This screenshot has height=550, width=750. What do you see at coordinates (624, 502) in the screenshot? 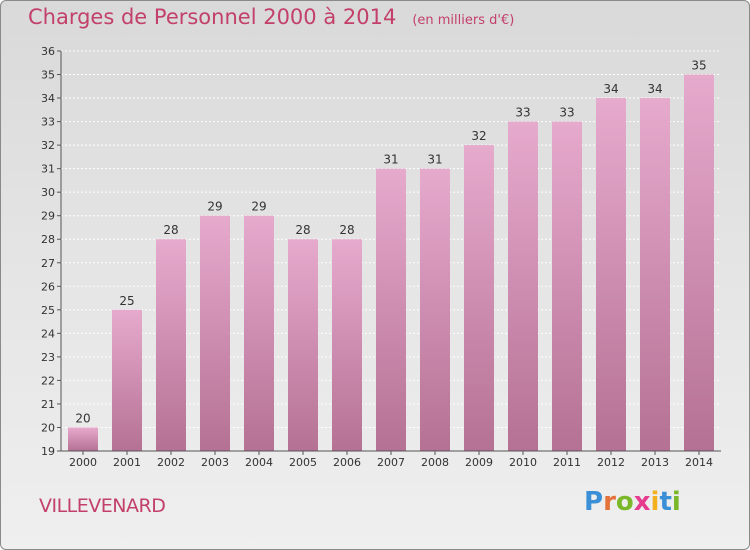
I see `logo-letter: o` at bounding box center [624, 502].